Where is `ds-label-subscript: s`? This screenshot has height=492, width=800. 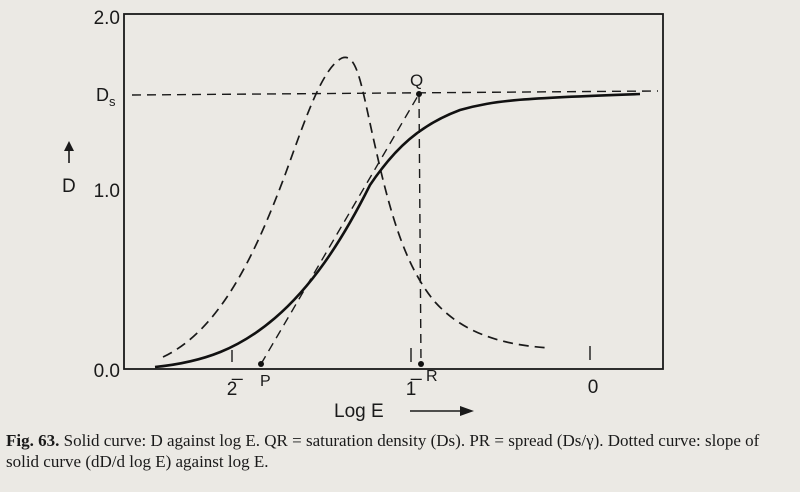
ds-label-subscript: s is located at coordinates (112, 101).